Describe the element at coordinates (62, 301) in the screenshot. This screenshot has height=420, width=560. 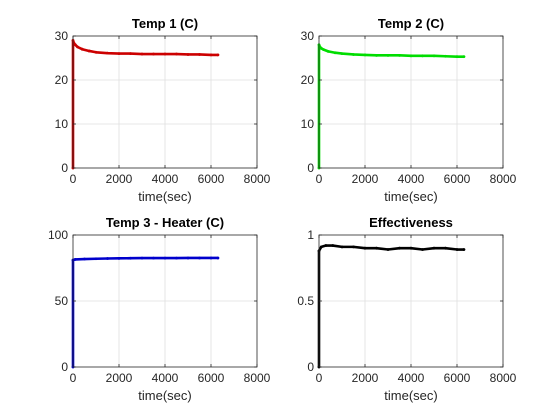
I see `y-tick-label: 50` at that location.